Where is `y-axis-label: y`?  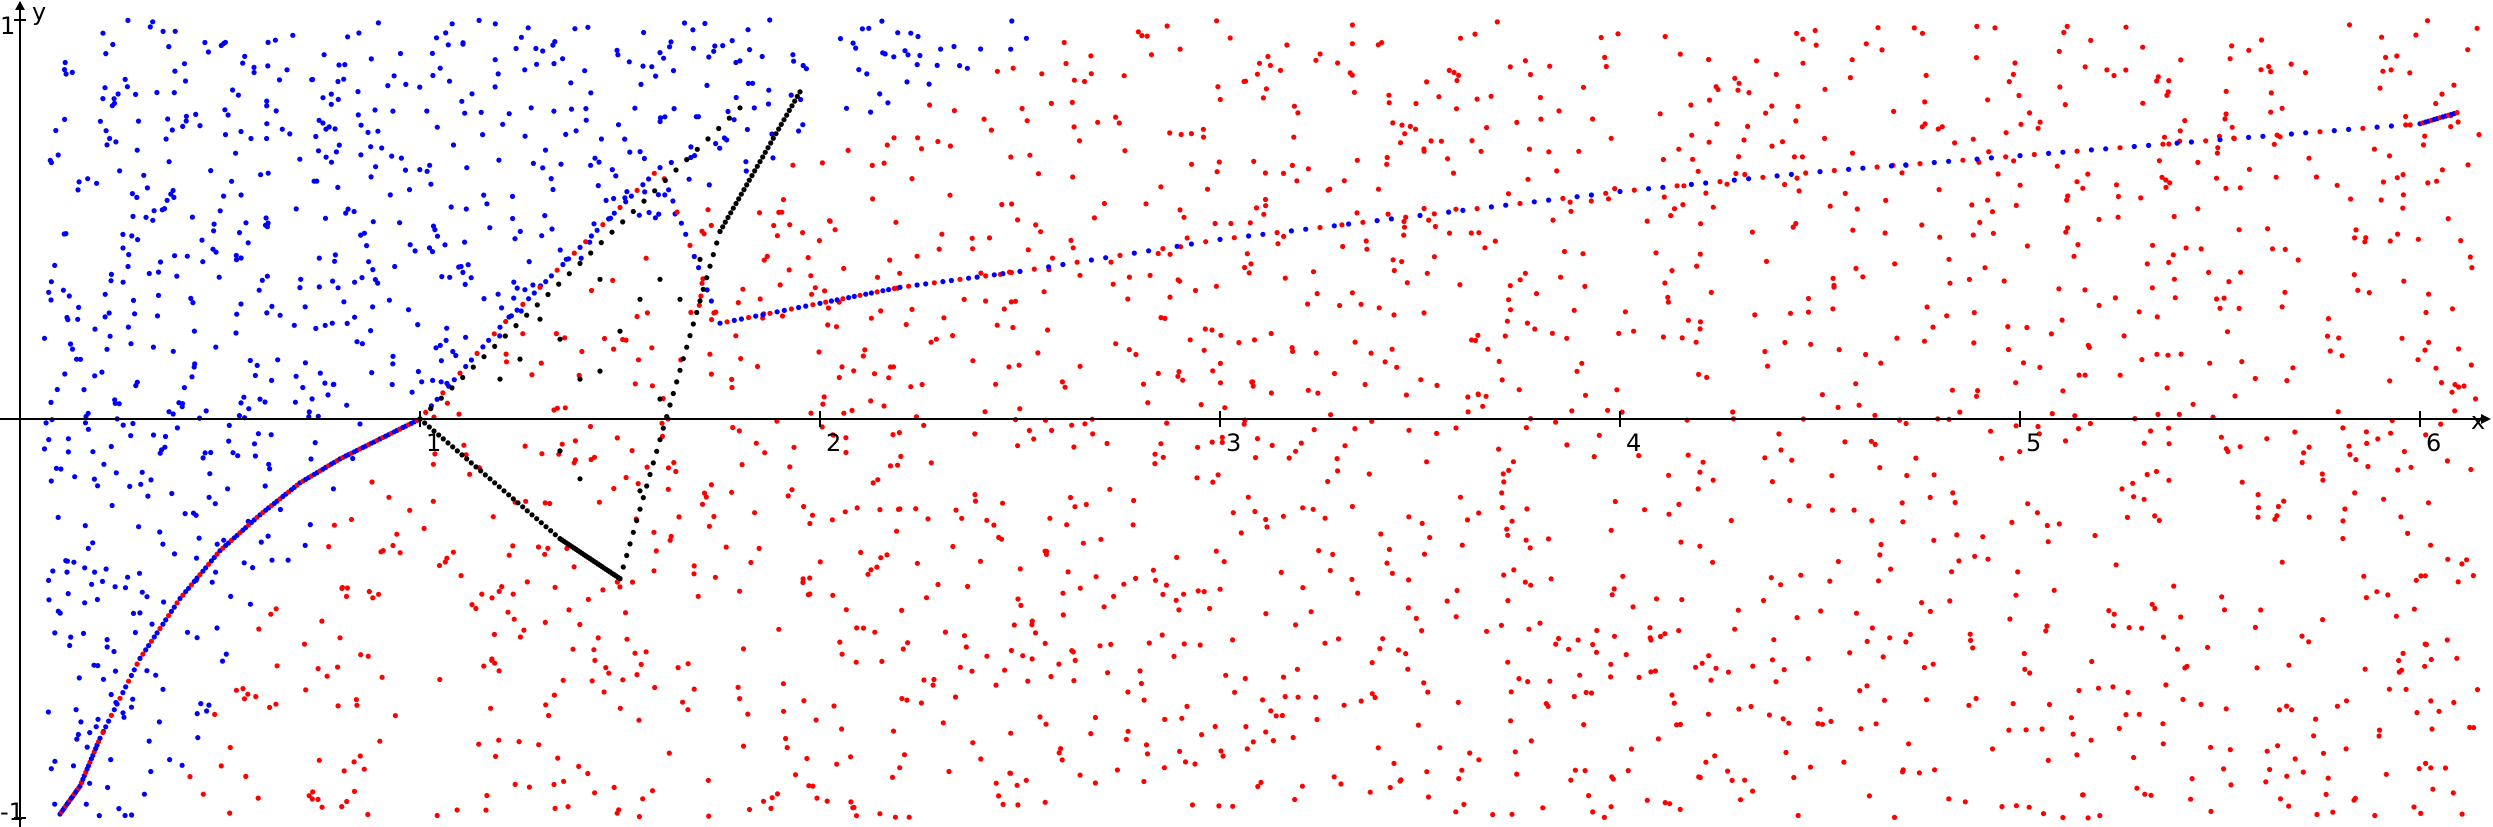 y-axis-label: y is located at coordinates (39, 13).